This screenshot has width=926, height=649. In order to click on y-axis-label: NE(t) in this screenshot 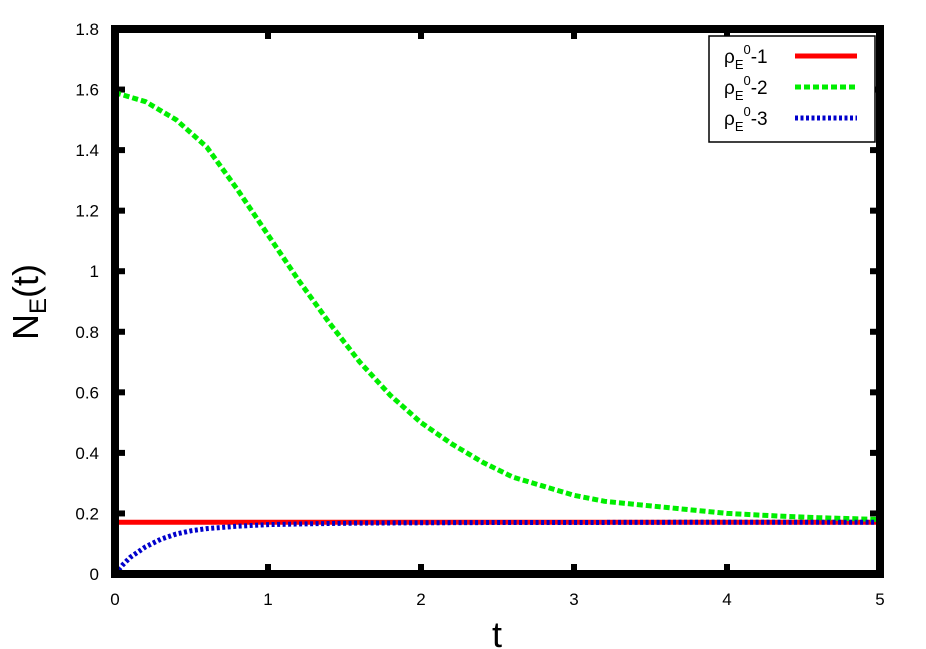, I will do `click(28, 302)`.